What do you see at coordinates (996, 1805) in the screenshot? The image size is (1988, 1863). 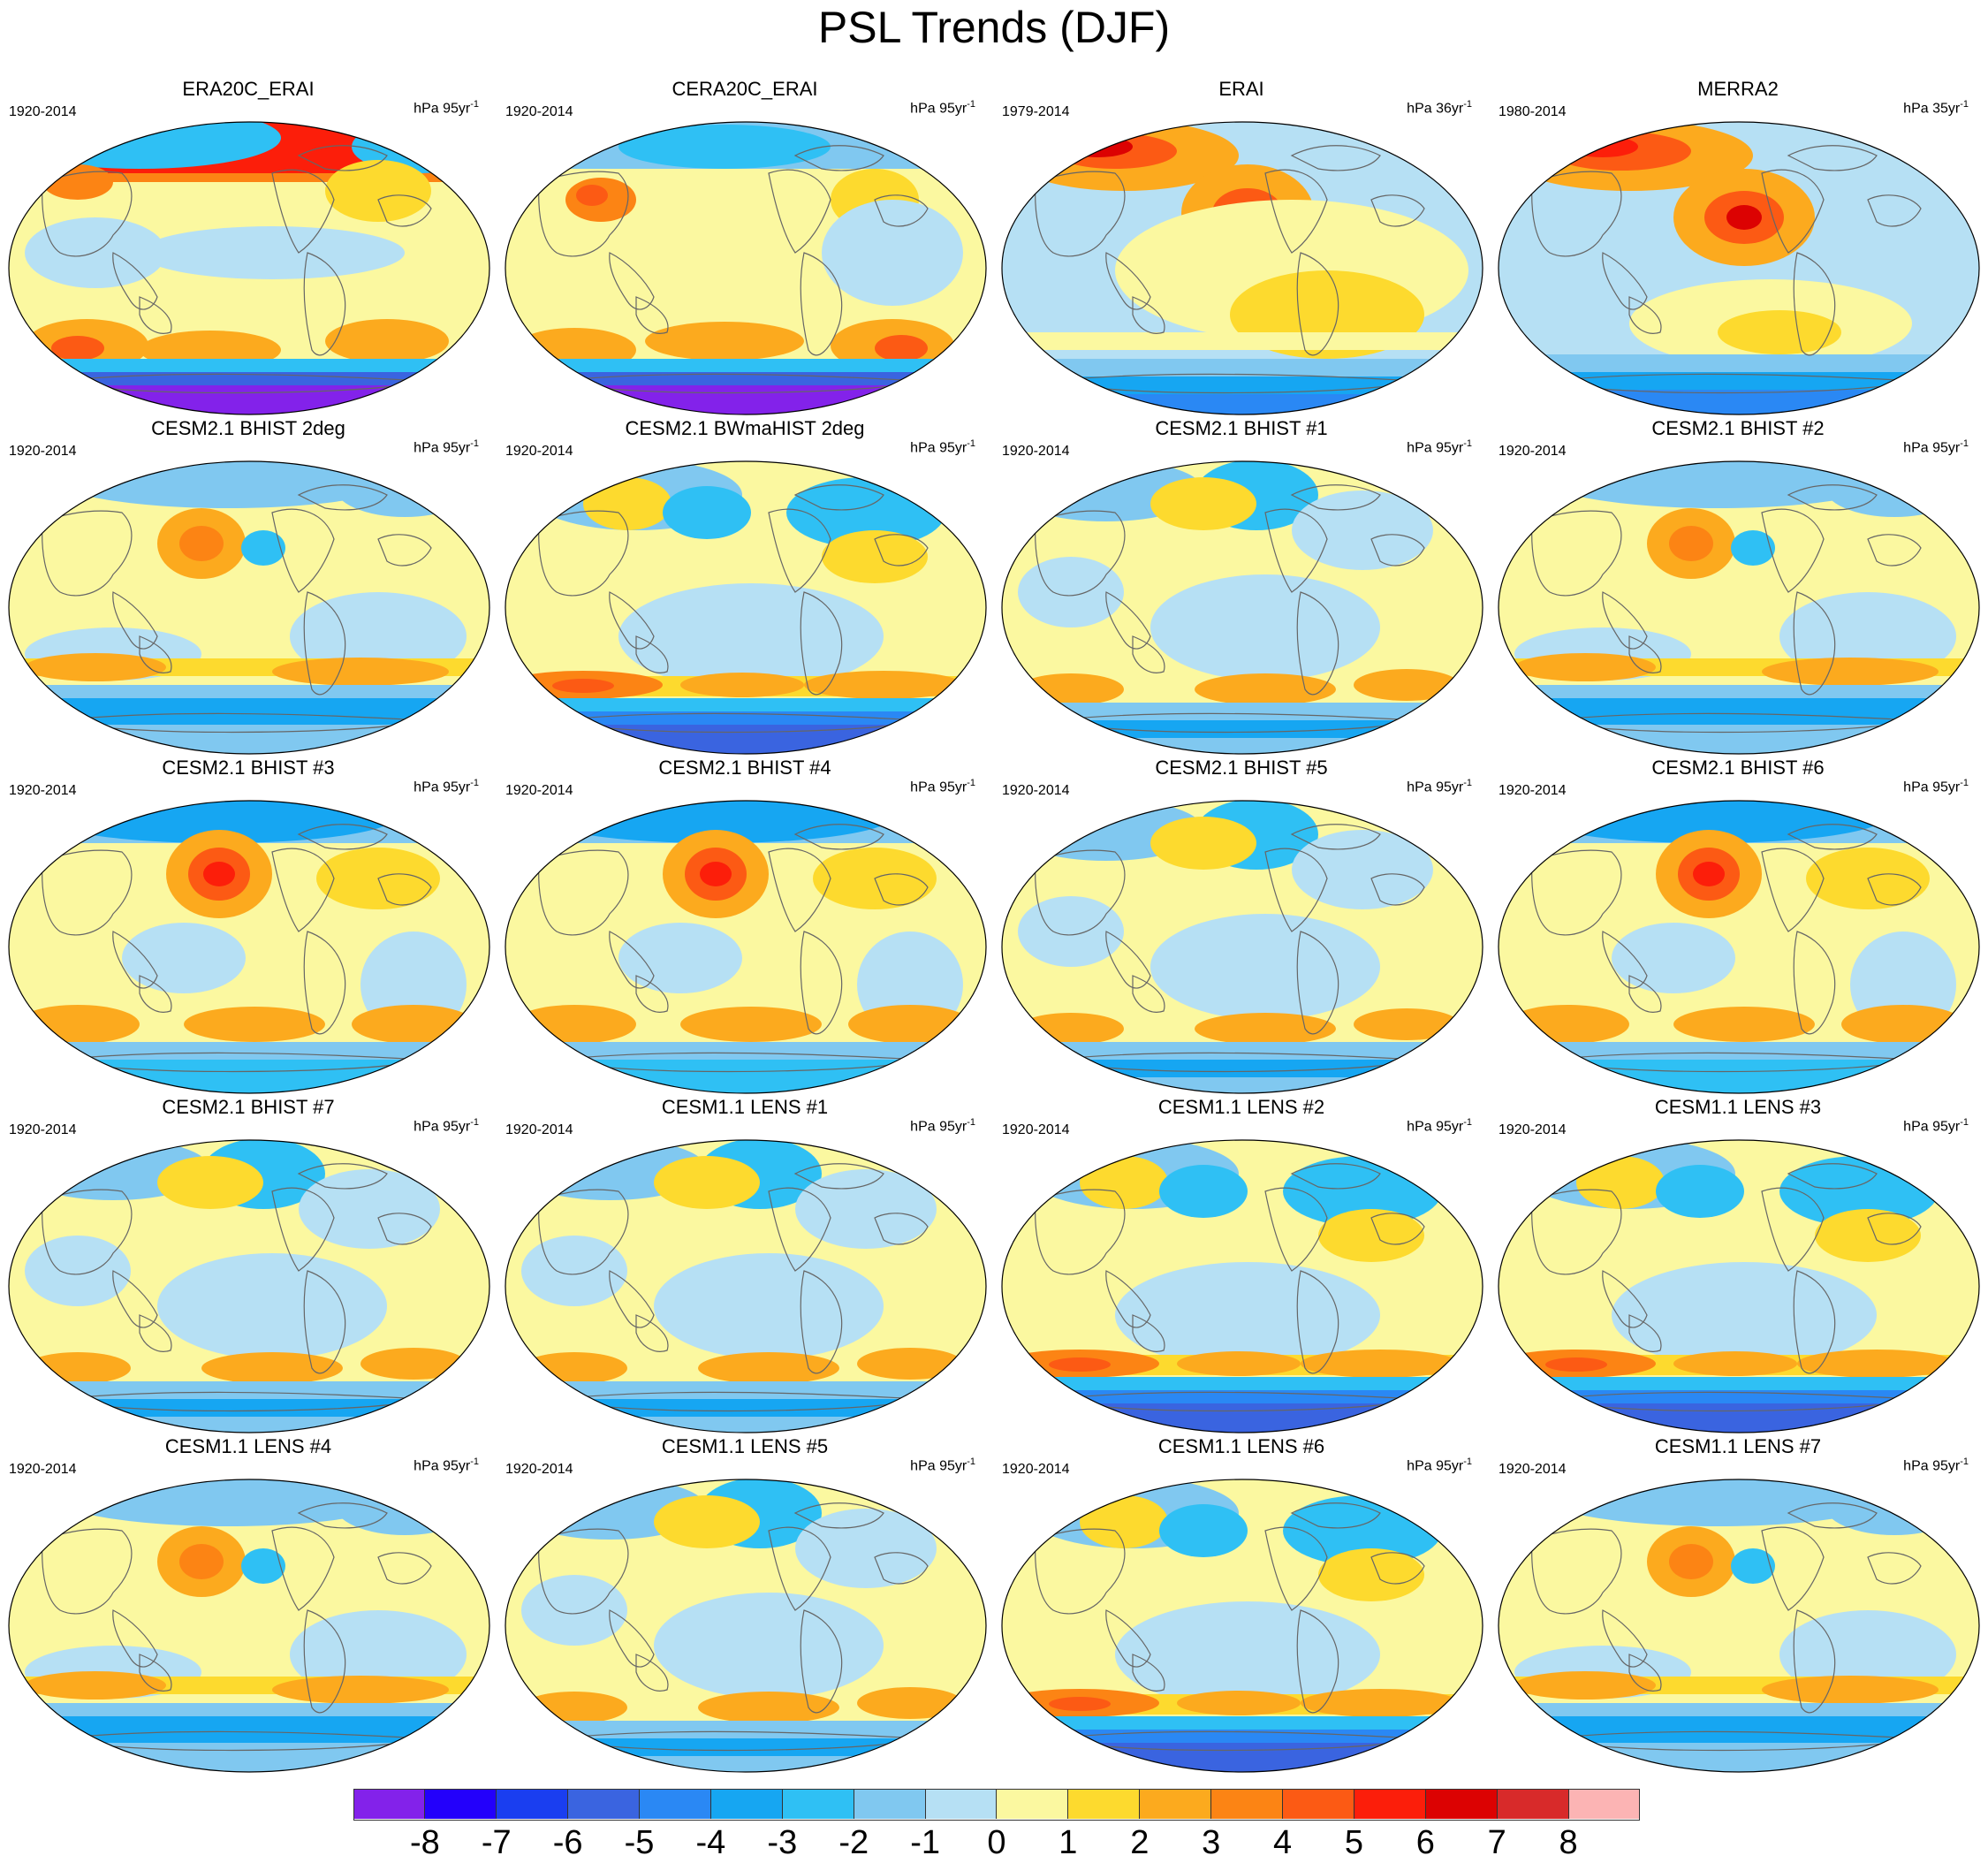 I see `colorbar` at bounding box center [996, 1805].